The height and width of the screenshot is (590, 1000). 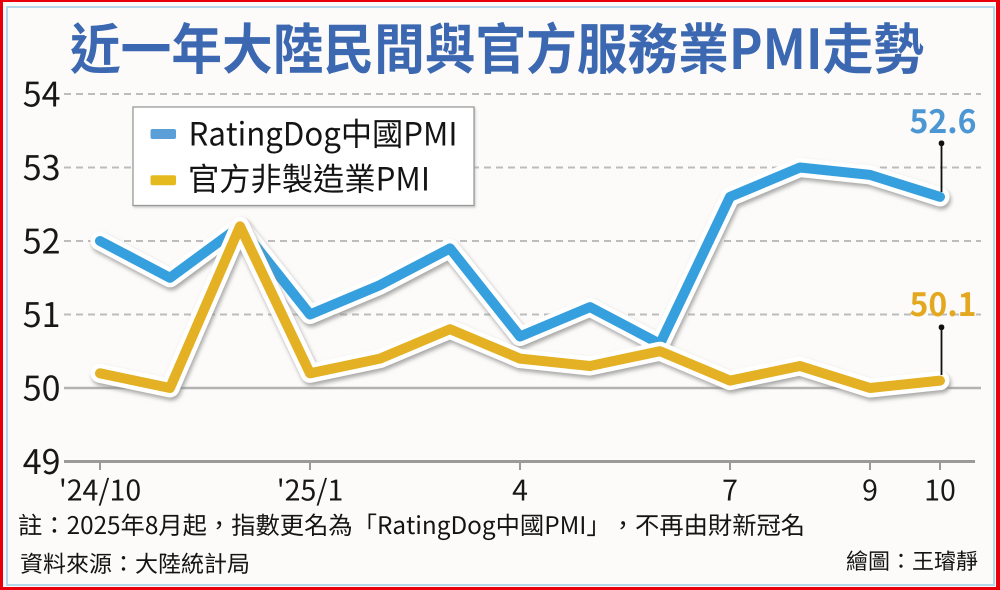 What do you see at coordinates (411, 523) in the screenshot?
I see `svg-text:註：2025年8月起，指數更名為「RatingDog中國PM: 註：2025年8月起，指數更名為「RatingDog中國PMI」，不再由財新冠名` at bounding box center [411, 523].